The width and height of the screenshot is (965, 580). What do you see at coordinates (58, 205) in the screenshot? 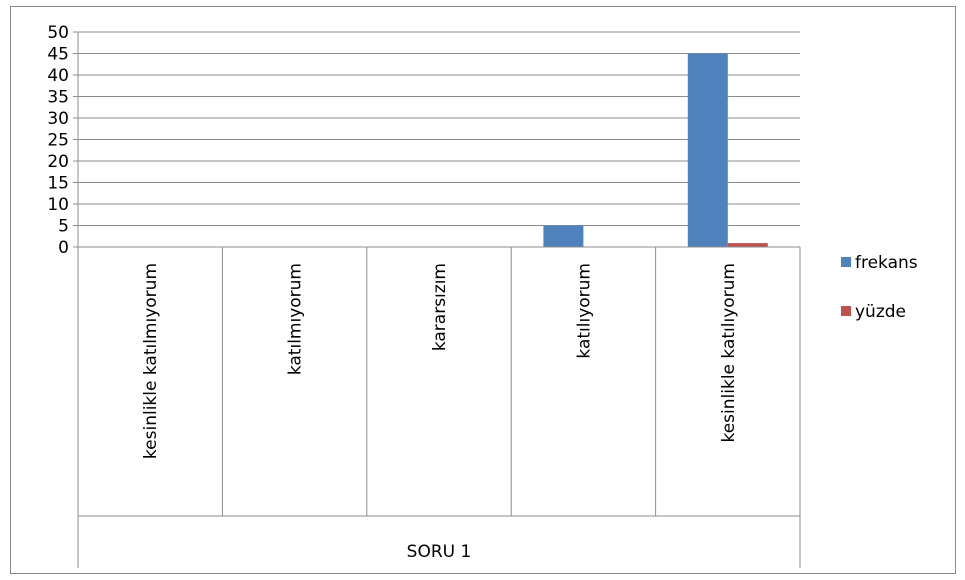
I see `y-tick-label-10: 10` at bounding box center [58, 205].